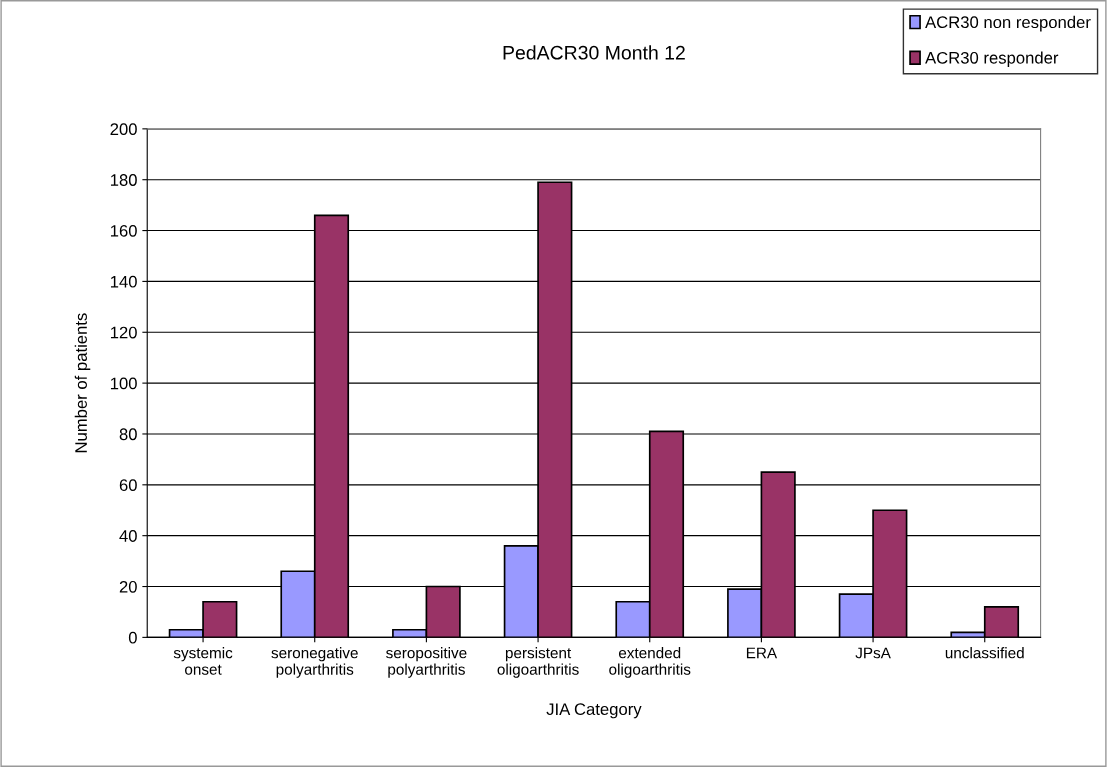  I want to click on x-tick-label: systemic onset, so click(203, 661).